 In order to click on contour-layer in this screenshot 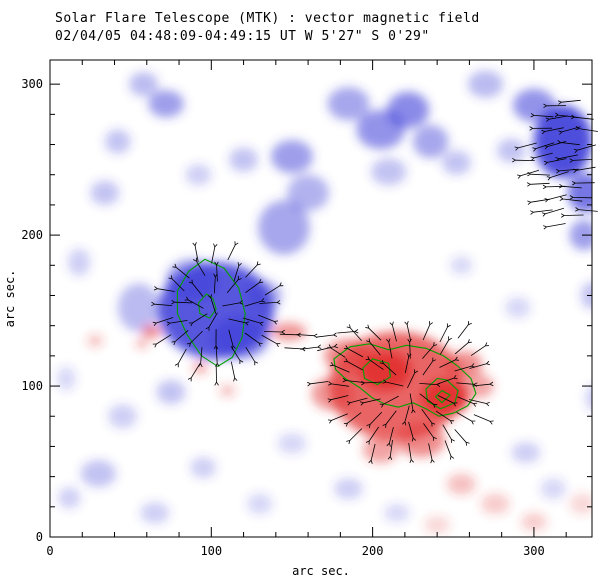, I will do `click(326, 337)`.